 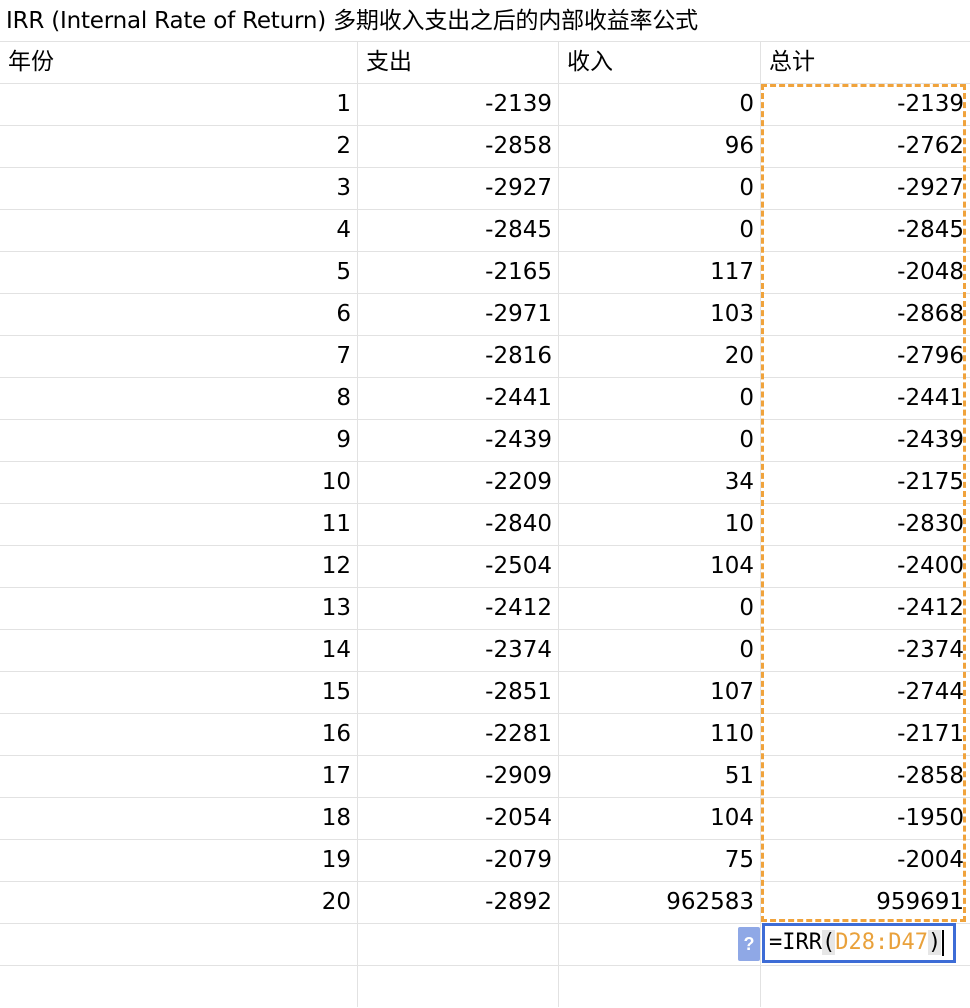 I want to click on table-row: 12 -2504 104 -2400, so click(x=485, y=567).